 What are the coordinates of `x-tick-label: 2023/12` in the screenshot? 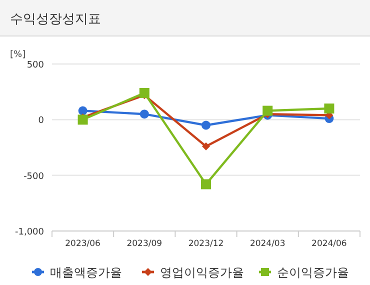 It's located at (206, 244).